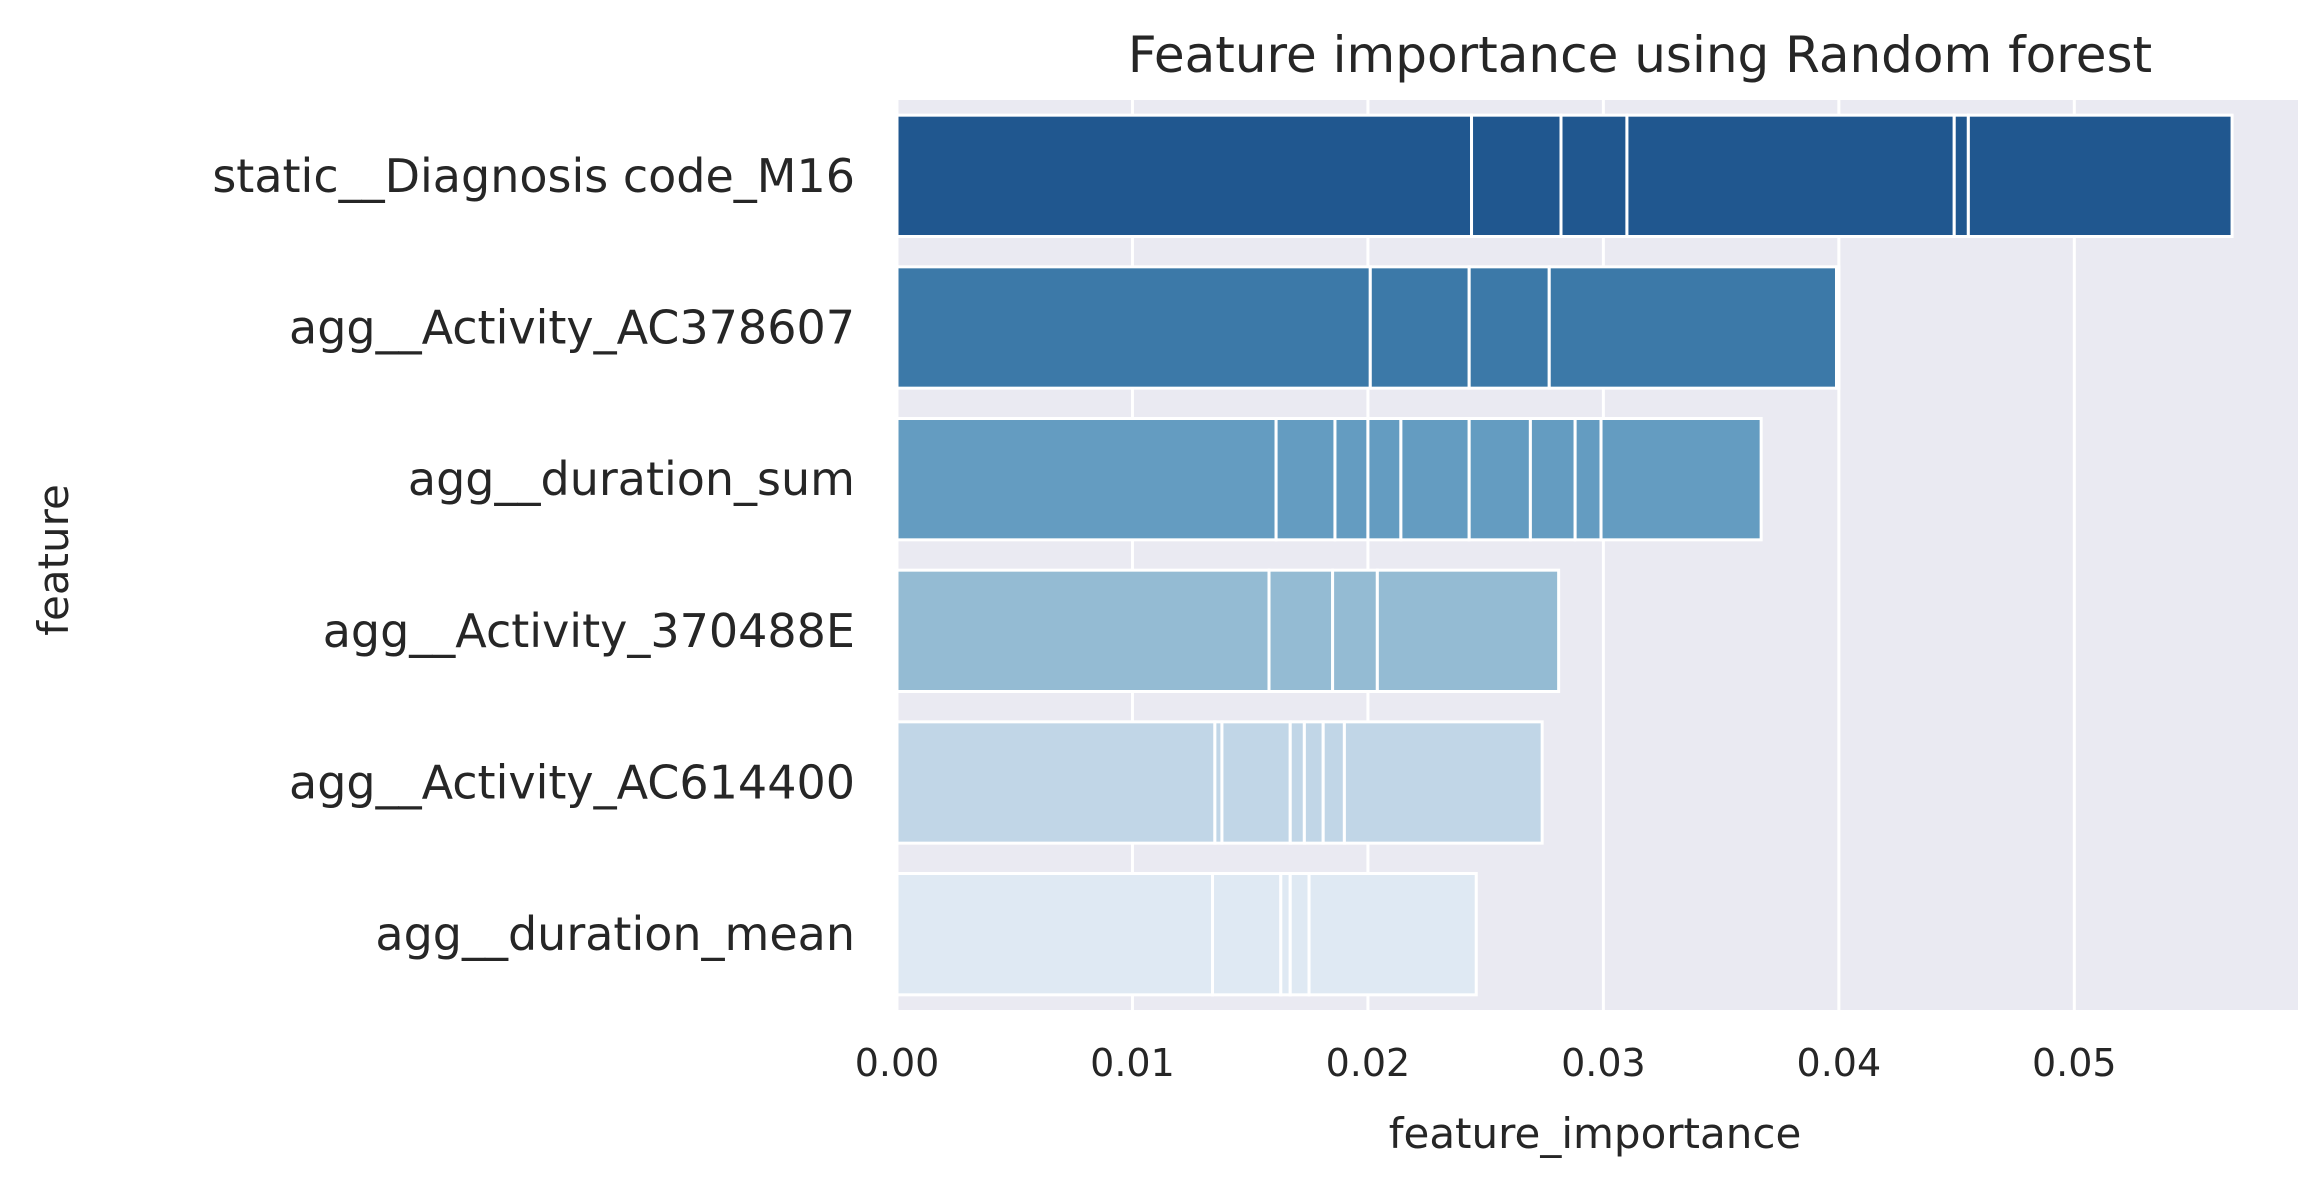 This screenshot has height=1187, width=2315. I want to click on chart-title: Feature importance using Random forest, so click(1640, 55).